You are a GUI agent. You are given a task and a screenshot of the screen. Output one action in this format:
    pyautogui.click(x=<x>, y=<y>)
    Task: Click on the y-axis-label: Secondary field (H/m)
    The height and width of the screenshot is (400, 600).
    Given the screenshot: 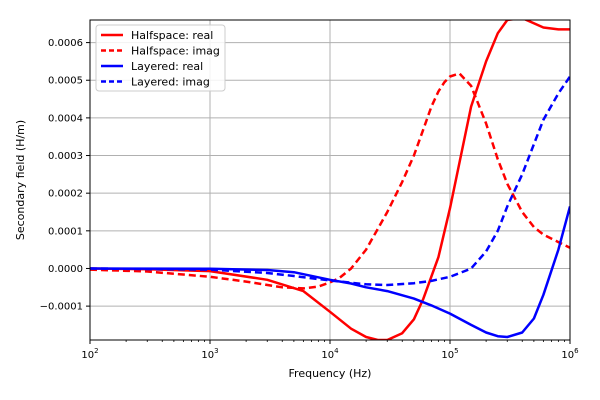 What is the action you would take?
    pyautogui.click(x=20, y=180)
    